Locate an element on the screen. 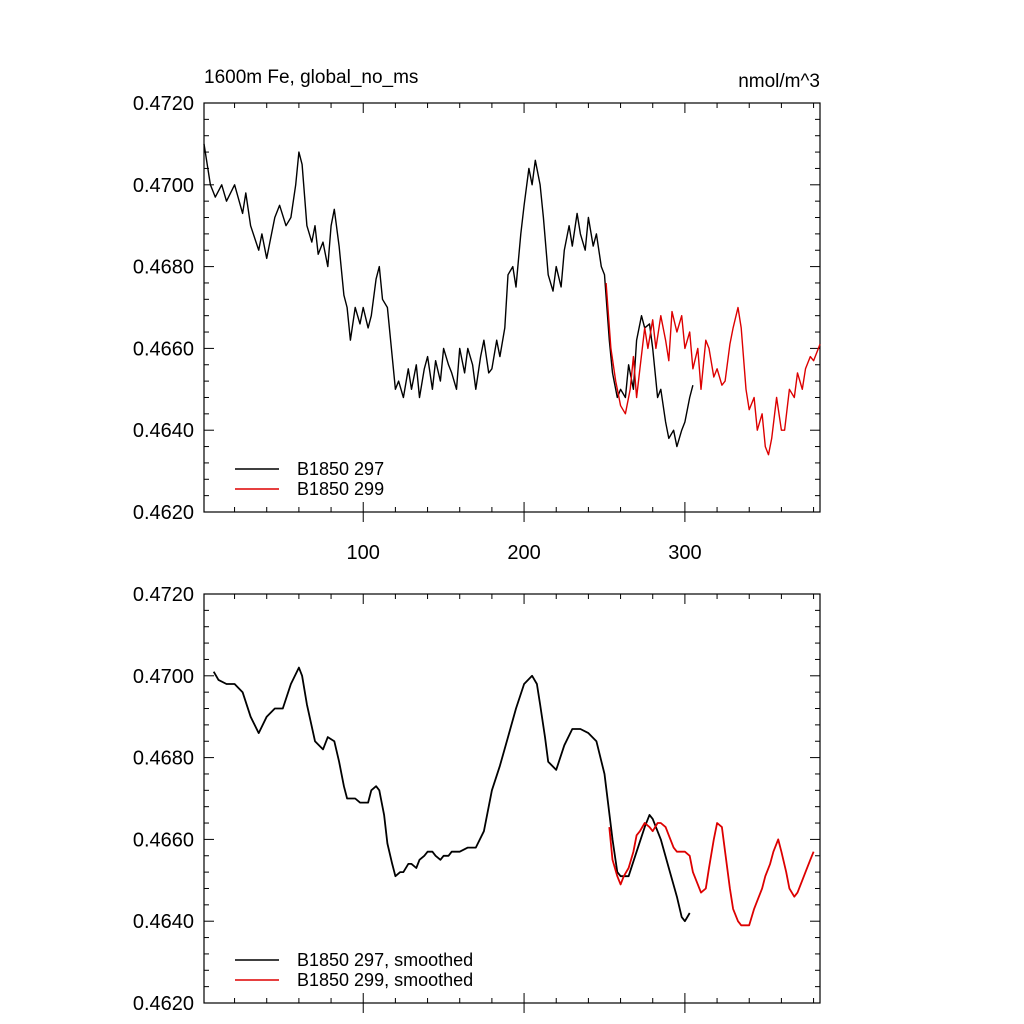 The image size is (1024, 1024). units-label: nmol/m^3 is located at coordinates (779, 81).